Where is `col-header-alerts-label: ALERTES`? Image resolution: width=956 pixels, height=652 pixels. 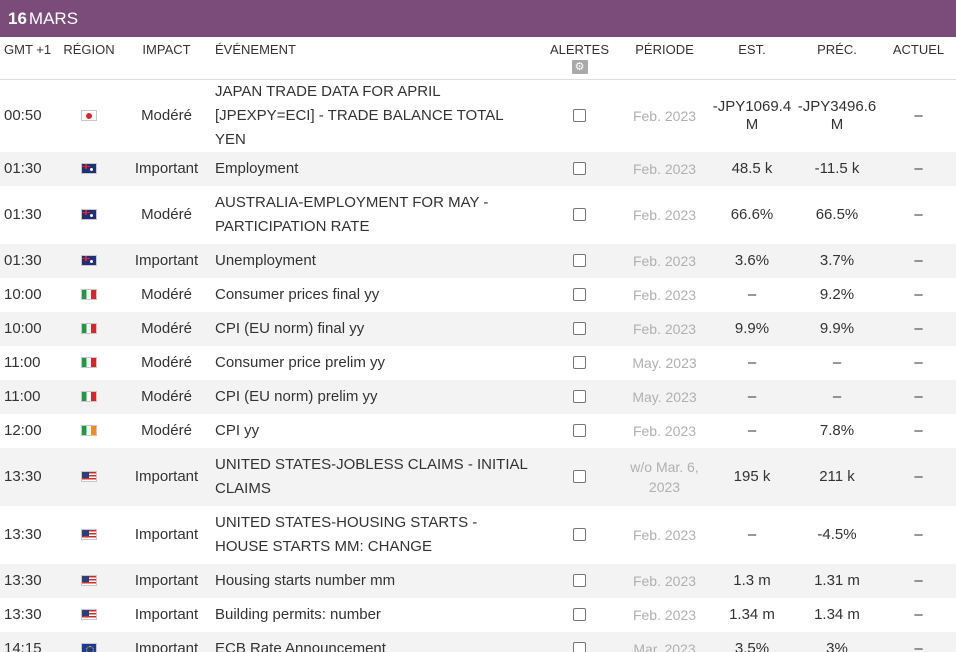
col-header-alerts-label: ALERTES is located at coordinates (579, 49).